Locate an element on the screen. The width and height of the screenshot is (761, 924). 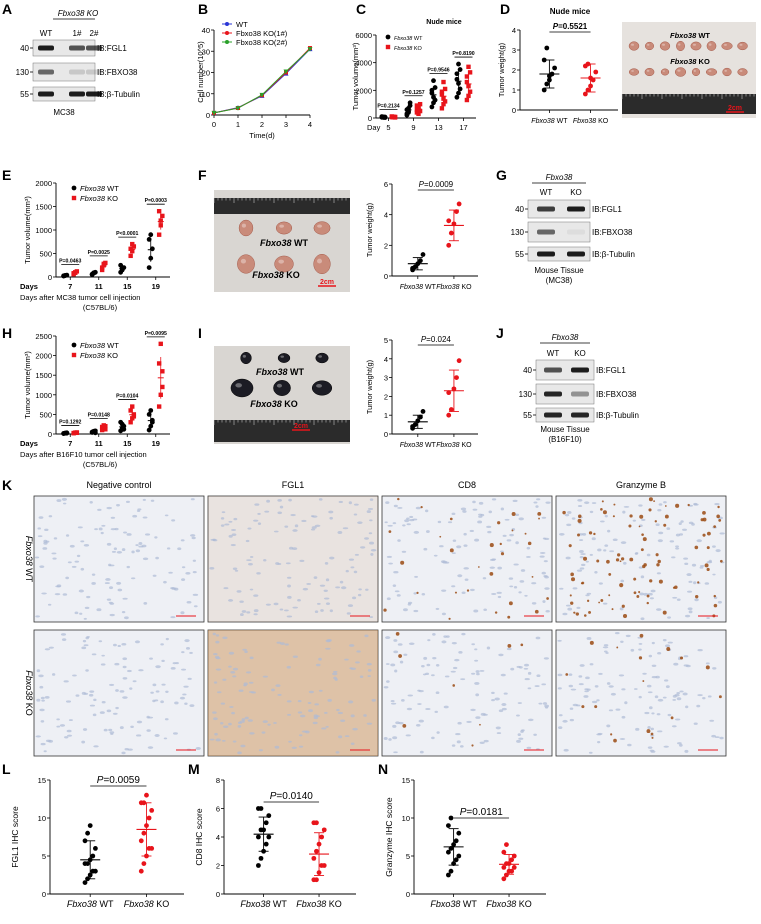
panelD-data-point is located at coordinates (554, 68).